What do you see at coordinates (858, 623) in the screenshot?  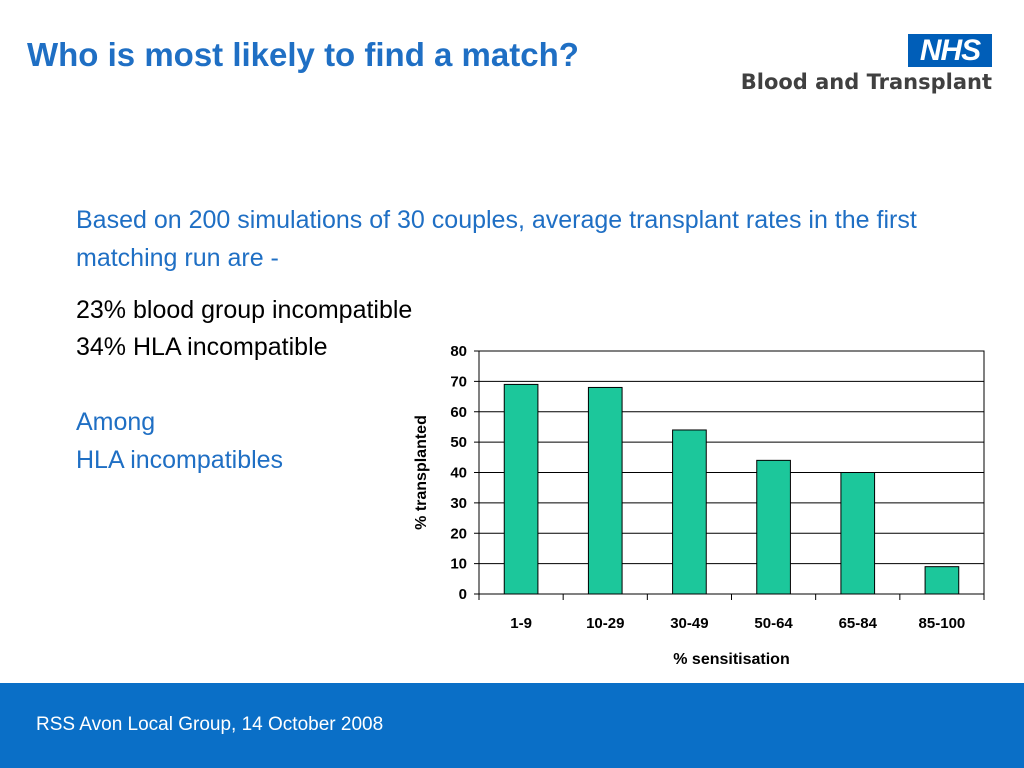 I see `x-tick-label: 65-84` at bounding box center [858, 623].